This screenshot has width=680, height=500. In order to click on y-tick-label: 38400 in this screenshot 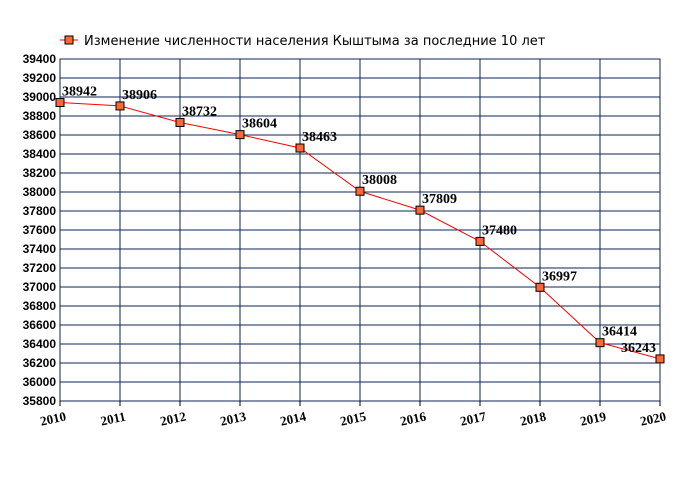, I will do `click(40, 154)`.